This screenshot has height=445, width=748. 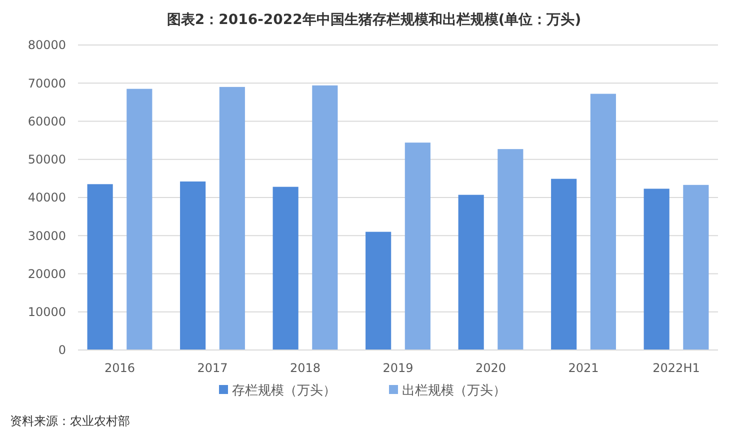 I want to click on y-tick-label: 20000, so click(x=47, y=273).